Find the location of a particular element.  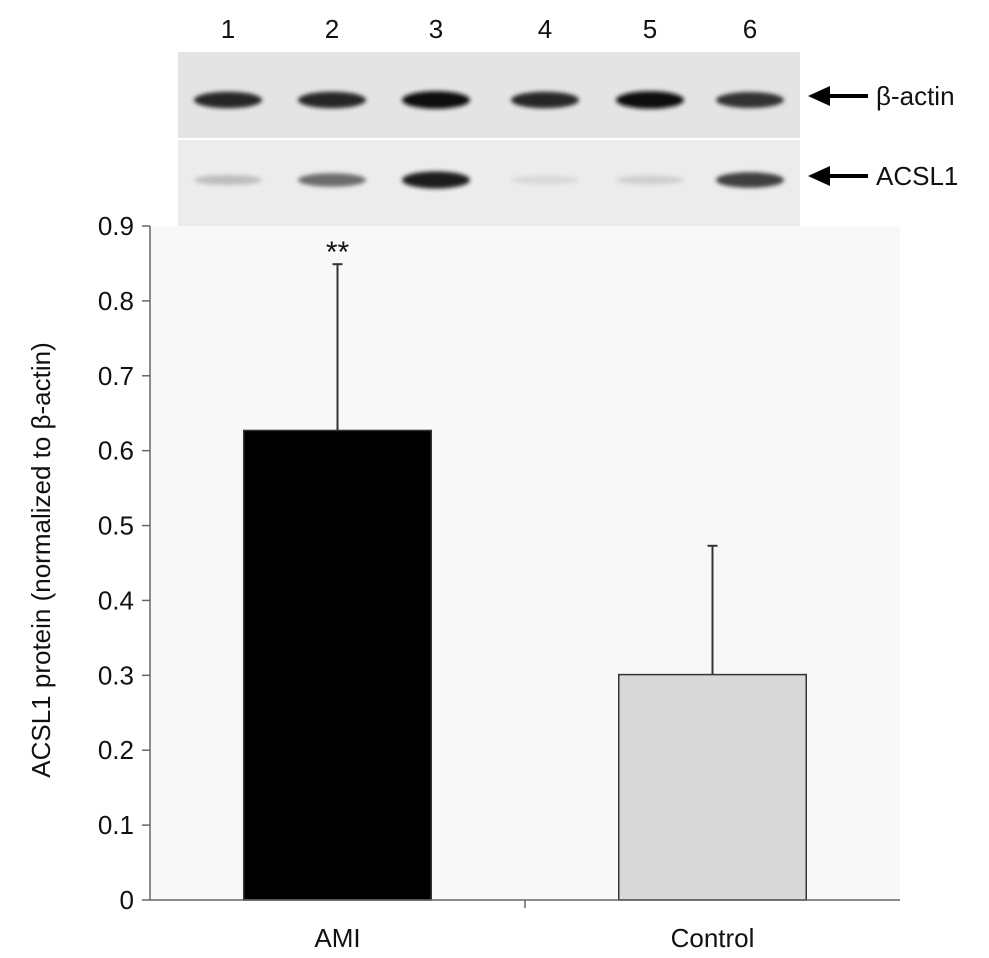

y-axis-label: ACSL1 protein (normalized to β-actin) is located at coordinates (41, 559).